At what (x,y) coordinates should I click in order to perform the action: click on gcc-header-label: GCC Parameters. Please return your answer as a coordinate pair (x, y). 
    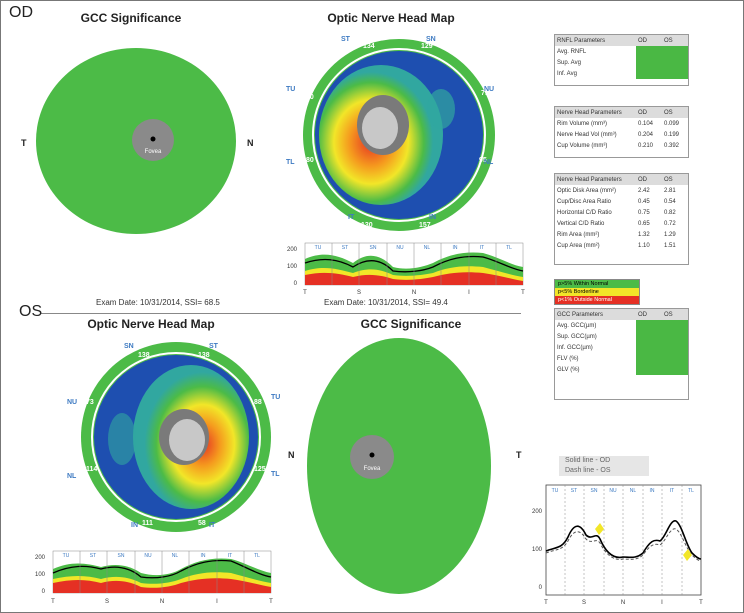
    Looking at the image, I should click on (595, 314).